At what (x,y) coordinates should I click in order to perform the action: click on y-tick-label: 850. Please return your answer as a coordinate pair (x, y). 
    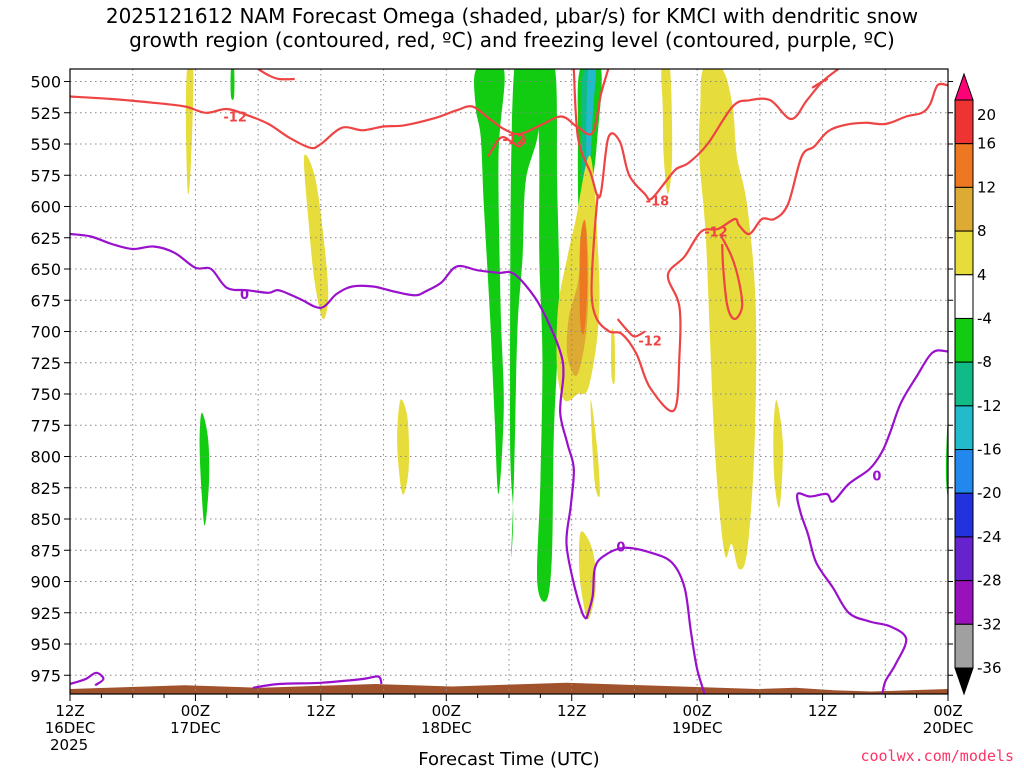
    Looking at the image, I should click on (45, 519).